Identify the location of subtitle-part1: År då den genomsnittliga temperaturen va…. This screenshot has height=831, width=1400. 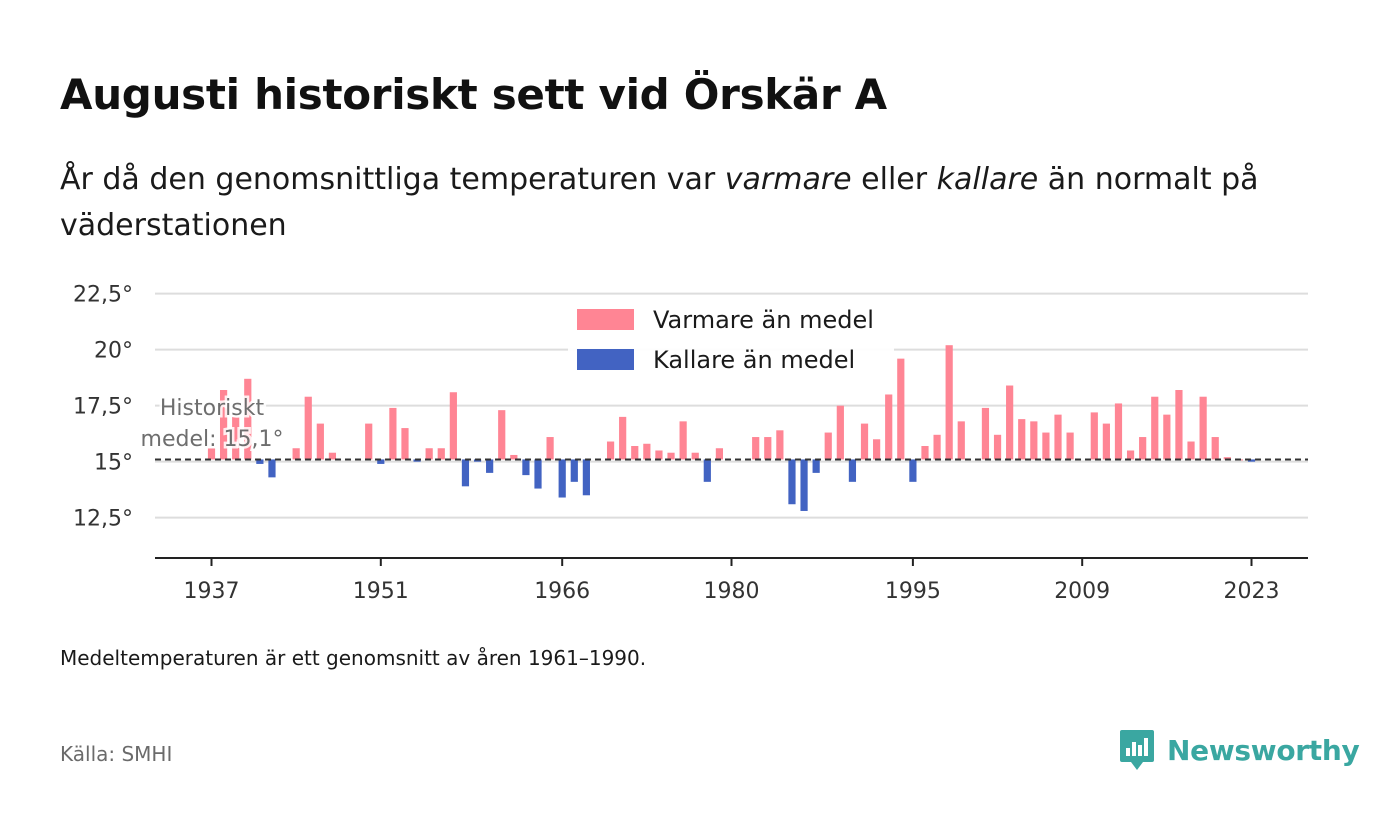
(392, 179).